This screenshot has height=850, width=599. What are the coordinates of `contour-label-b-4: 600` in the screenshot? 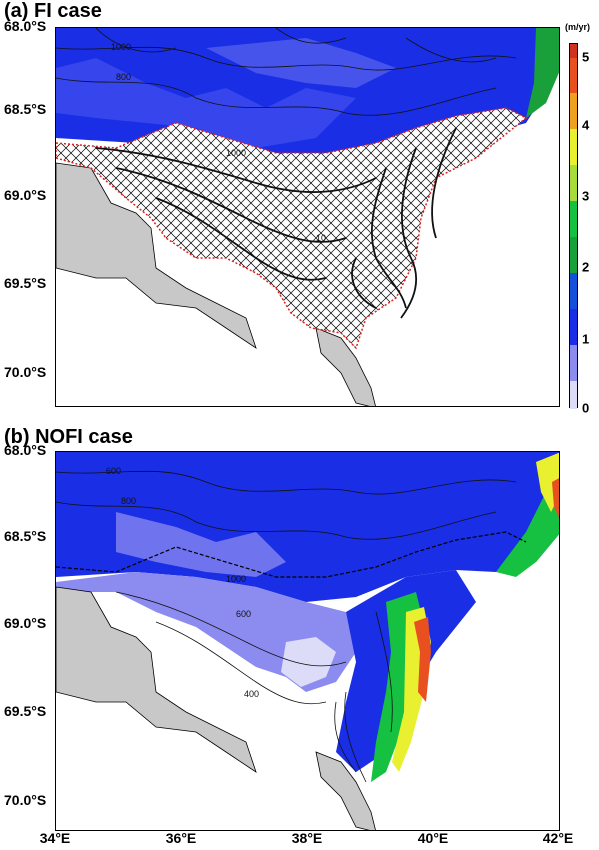 It's located at (243, 614).